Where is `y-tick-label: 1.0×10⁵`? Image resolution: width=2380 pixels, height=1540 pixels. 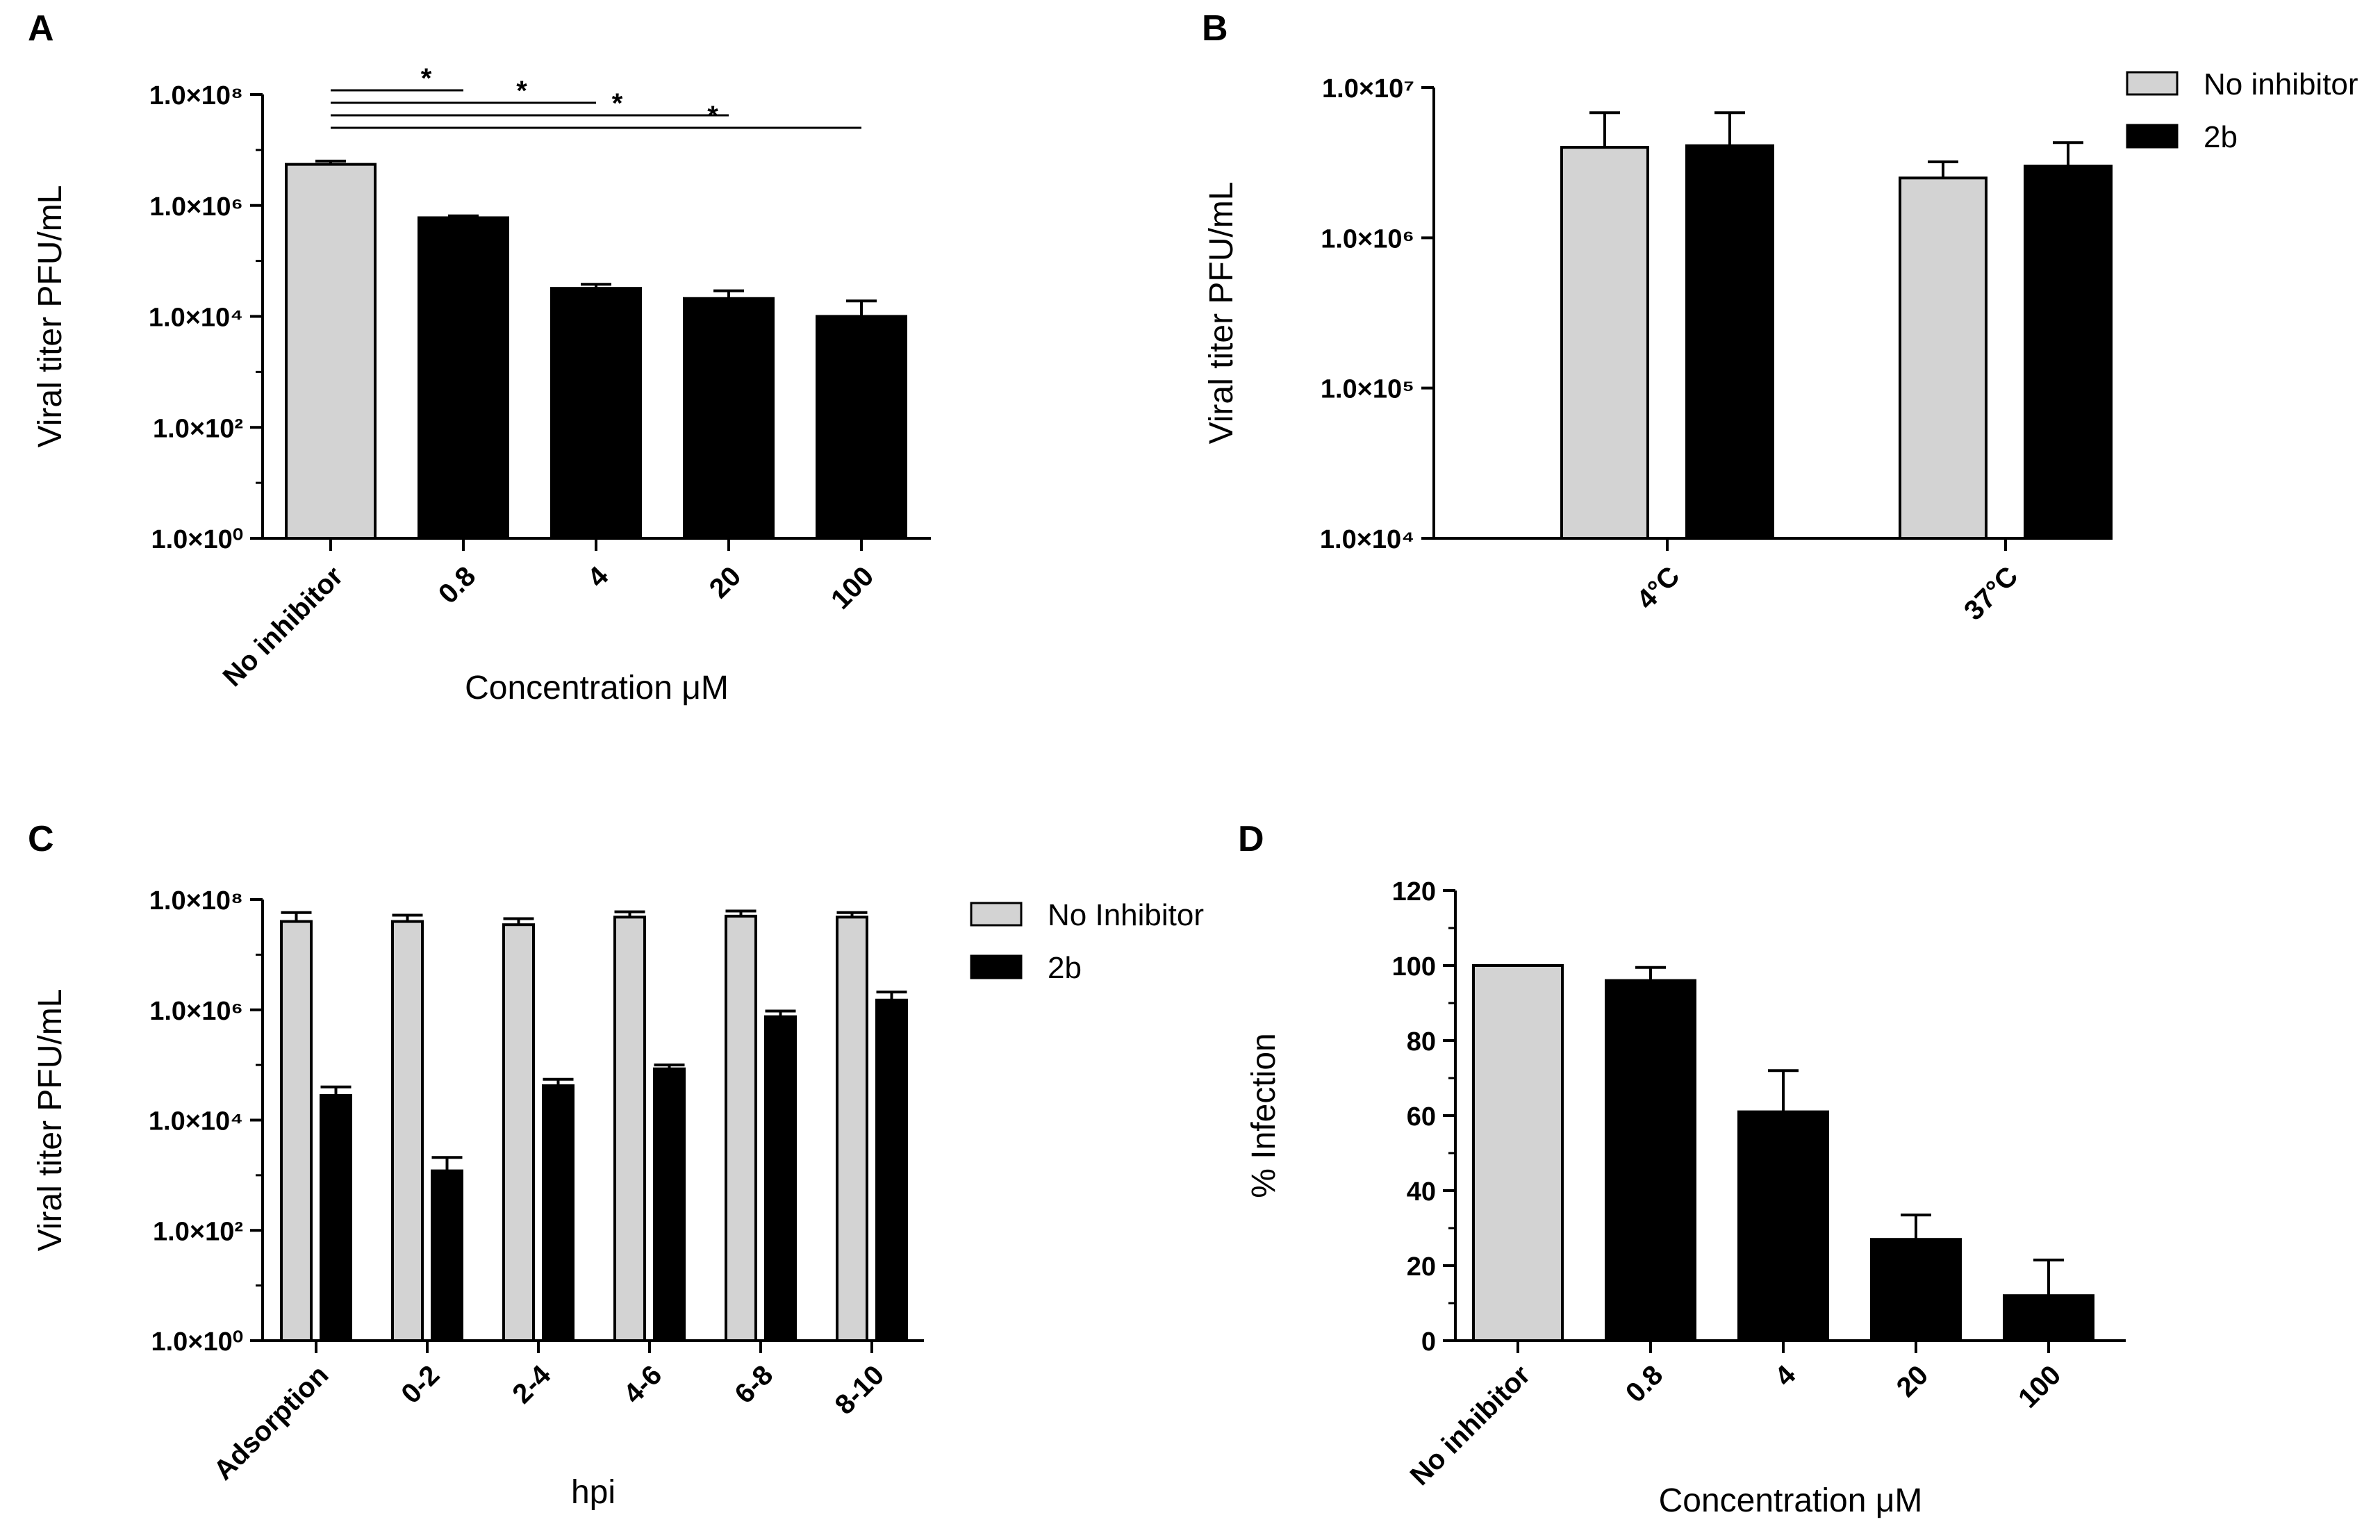 y-tick-label: 1.0×10⁵ is located at coordinates (1367, 389).